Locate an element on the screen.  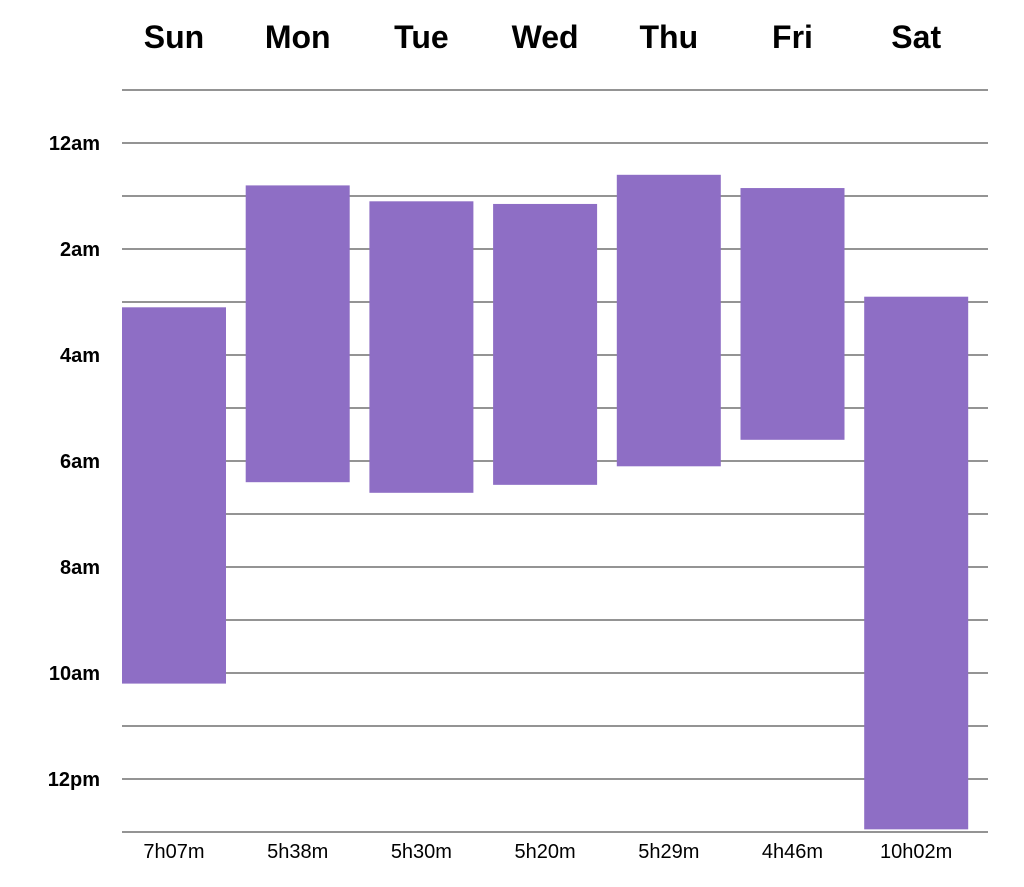
bar-tue is located at coordinates (421, 347).